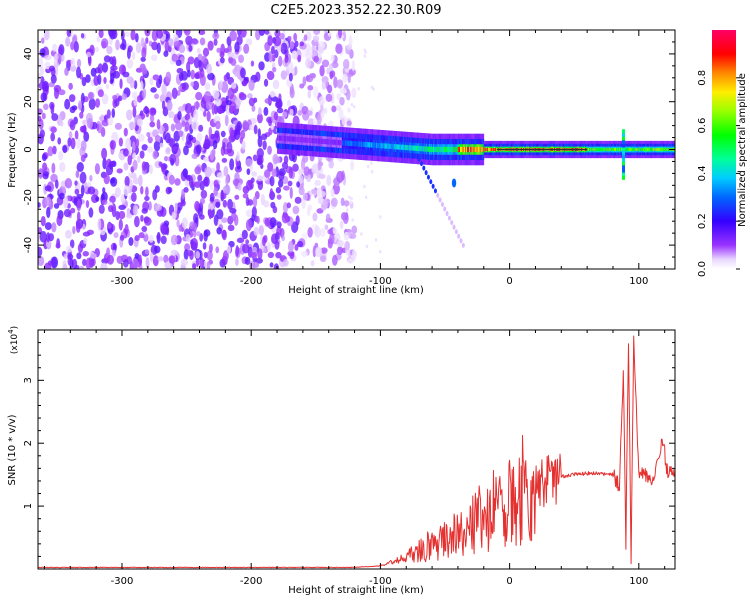 Image resolution: width=750 pixels, height=600 pixels. What do you see at coordinates (356, 290) in the screenshot?
I see `spectrogram-x-axis-label: Height of straight line (km)` at bounding box center [356, 290].